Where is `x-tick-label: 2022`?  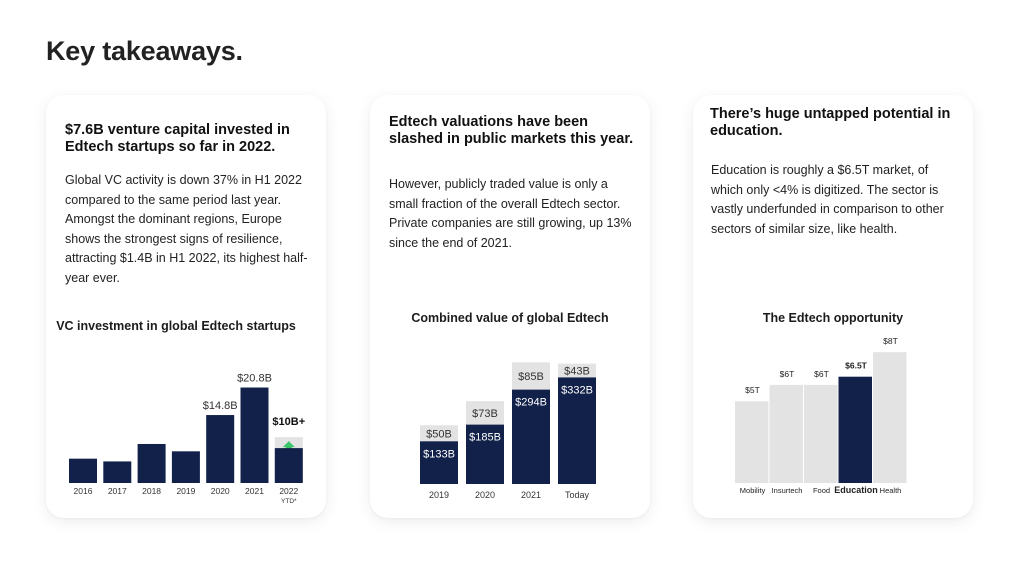 x-tick-label: 2022 is located at coordinates (288, 491).